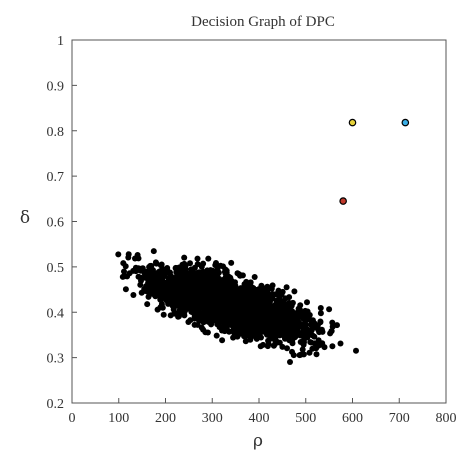  I want to click on y-tick-label: 0.8, so click(56, 132).